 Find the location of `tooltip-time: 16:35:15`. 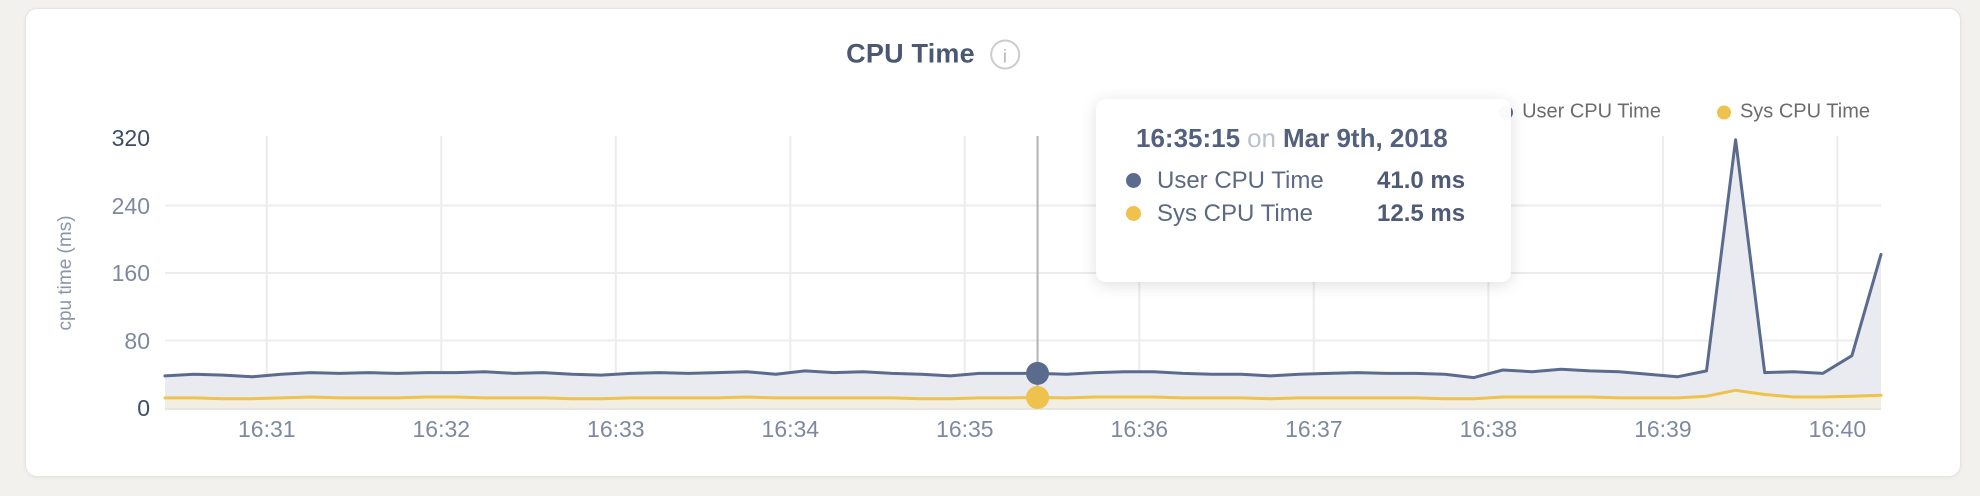

tooltip-time: 16:35:15 is located at coordinates (1188, 138).